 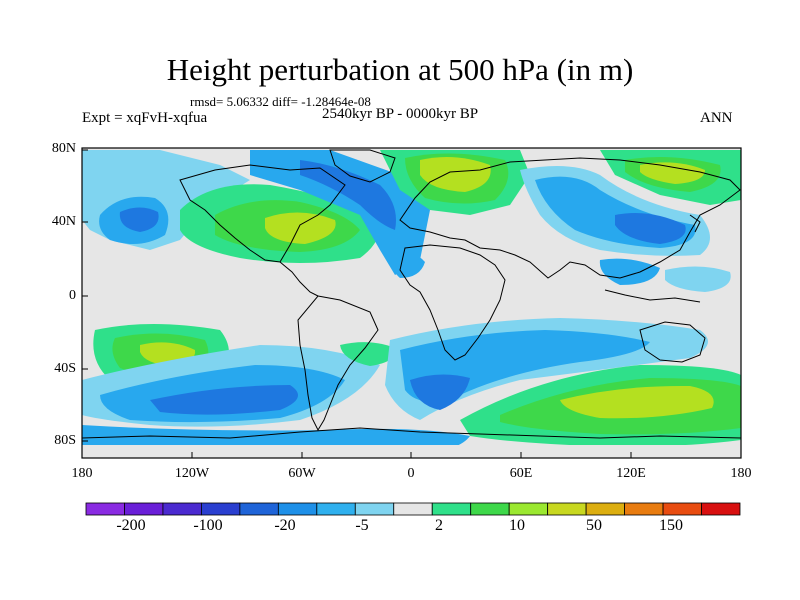 What do you see at coordinates (300, 228) in the screenshot?
I see `nh-canada-high-core` at bounding box center [300, 228].